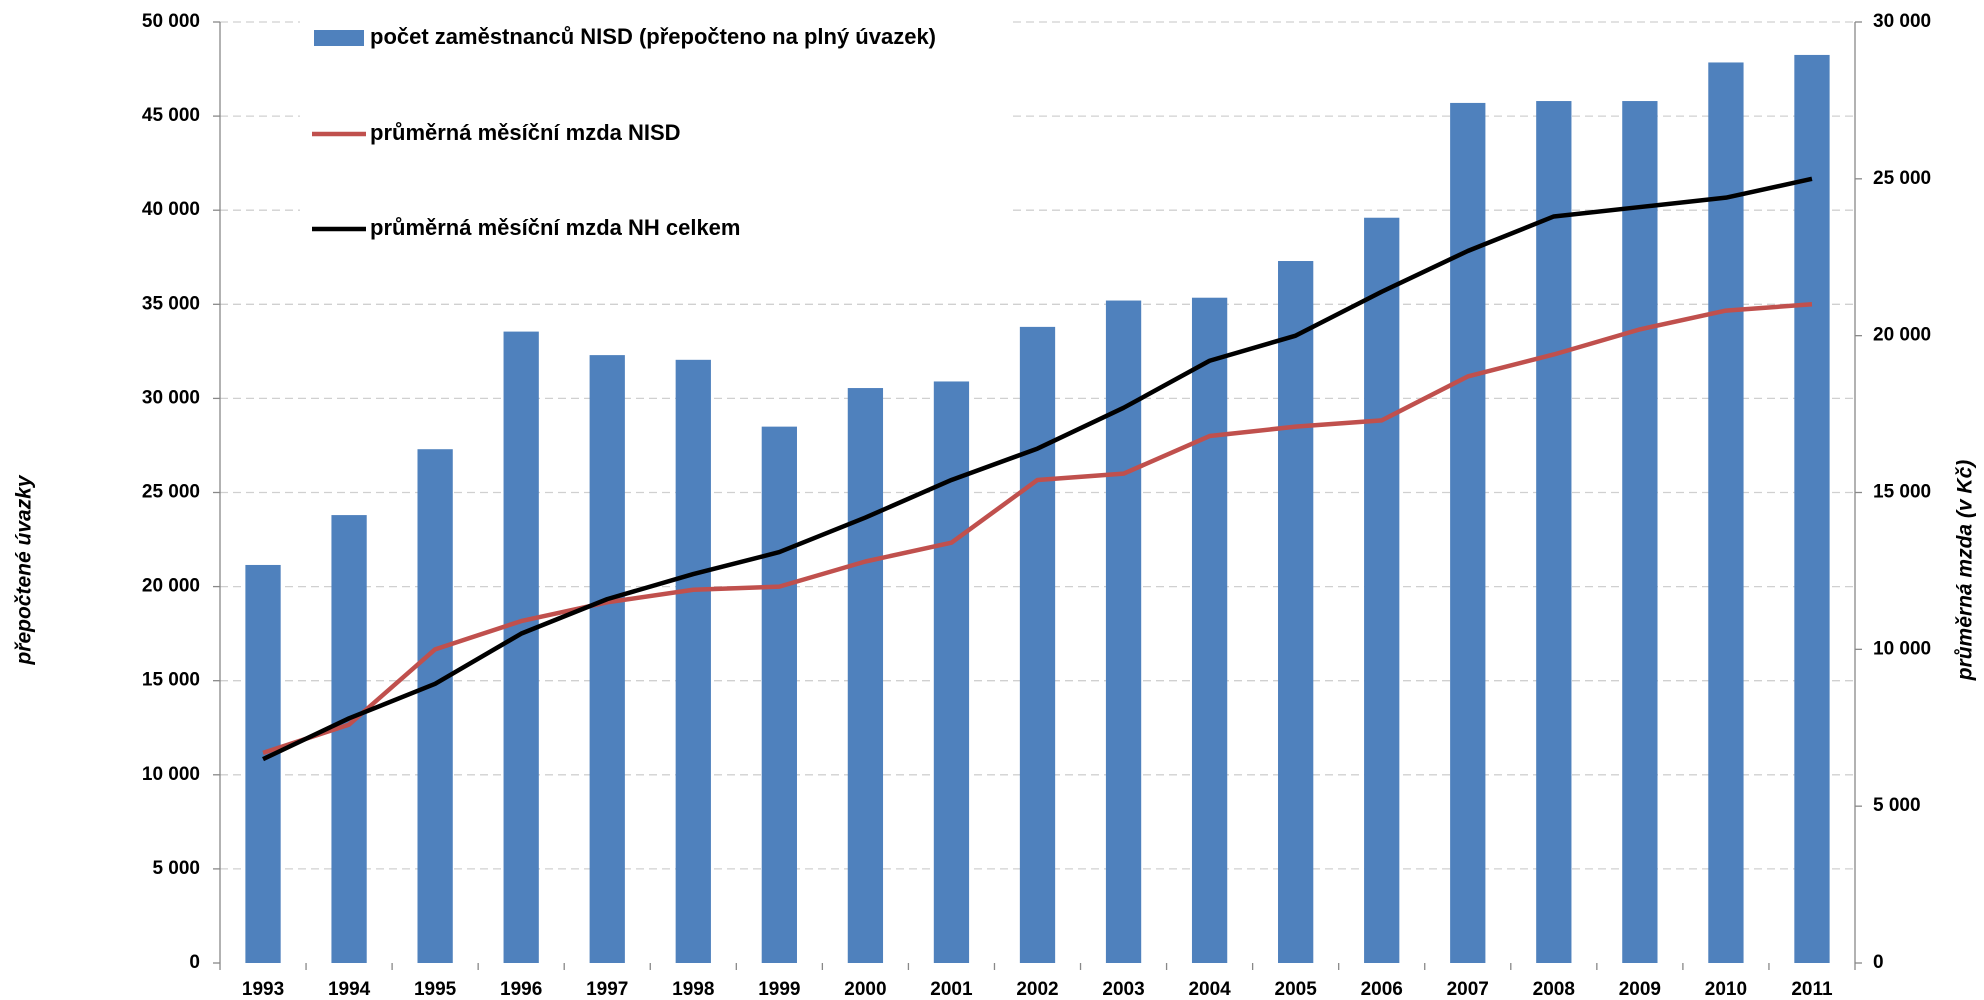  I want to click on x-tick-label: 2006, so click(1382, 989).